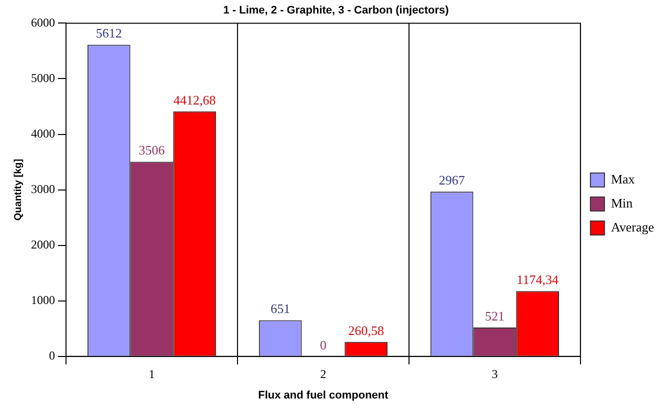 This screenshot has height=410, width=672. I want to click on y-tick-label: 2000, so click(43, 244).